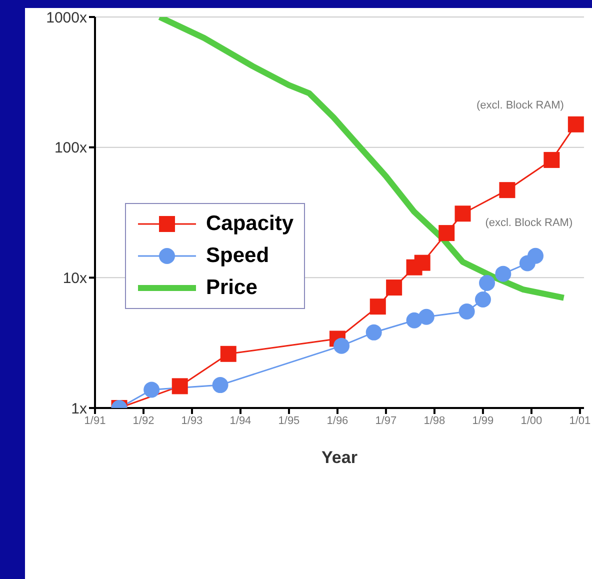  I want to click on x-tick-label: 1/98, so click(435, 420).